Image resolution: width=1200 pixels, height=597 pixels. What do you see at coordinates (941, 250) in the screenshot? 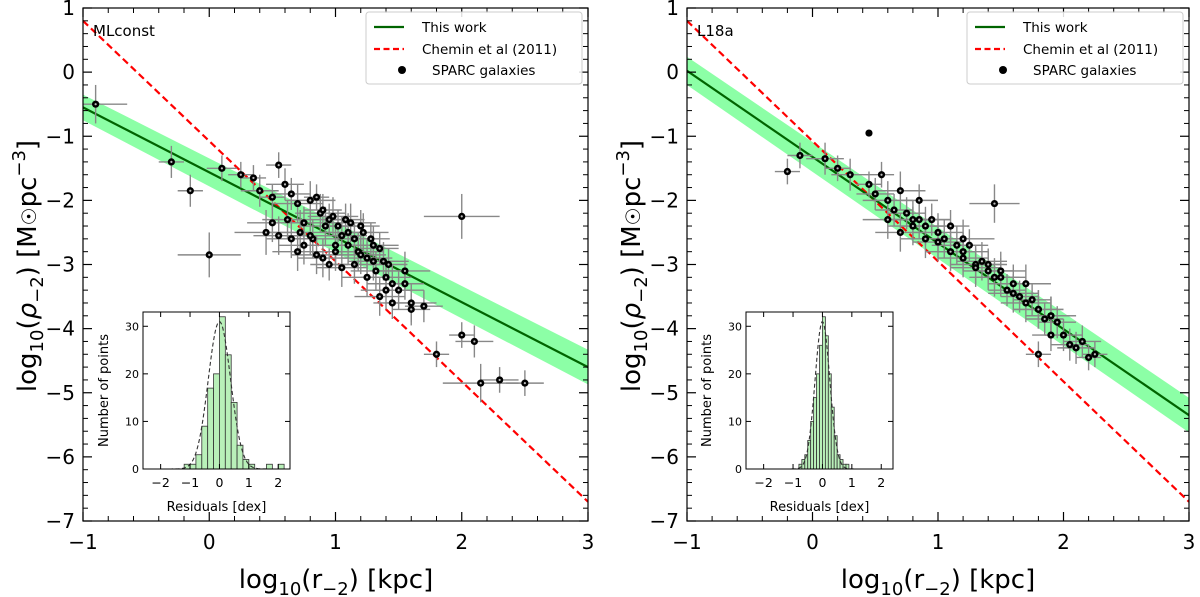
I see `sparc-galaxy-points` at bounding box center [941, 250].